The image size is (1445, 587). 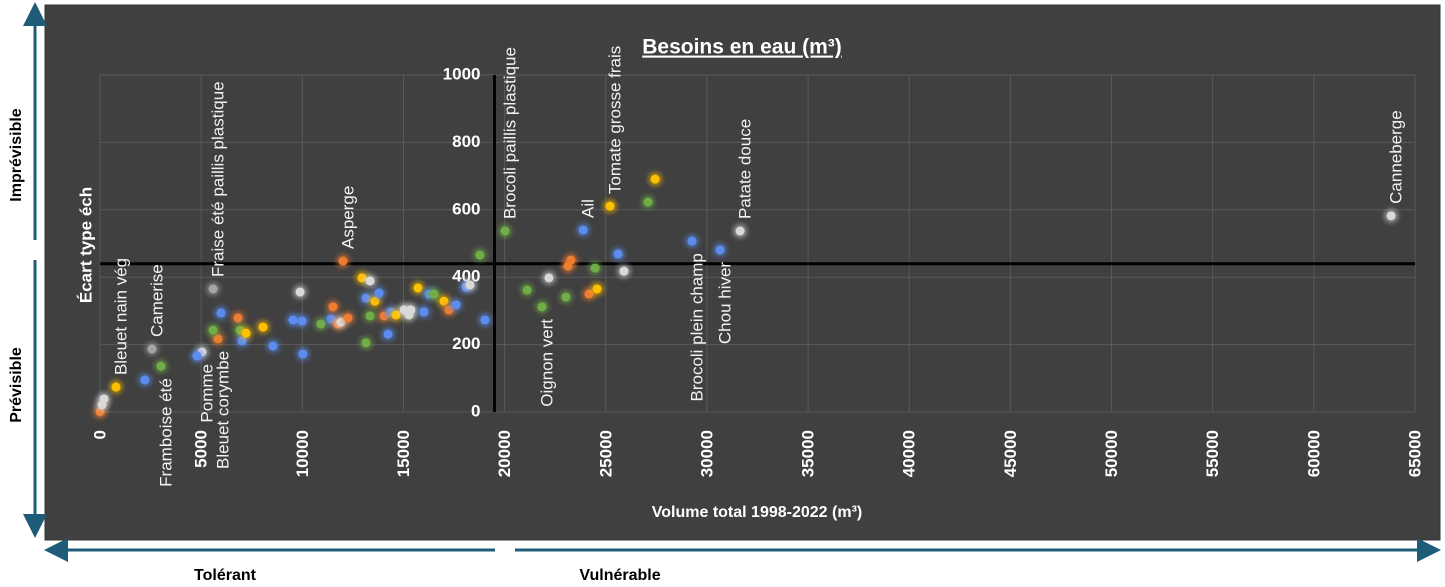 I want to click on point-label: Fraise été paillis plastique, so click(x=218, y=179).